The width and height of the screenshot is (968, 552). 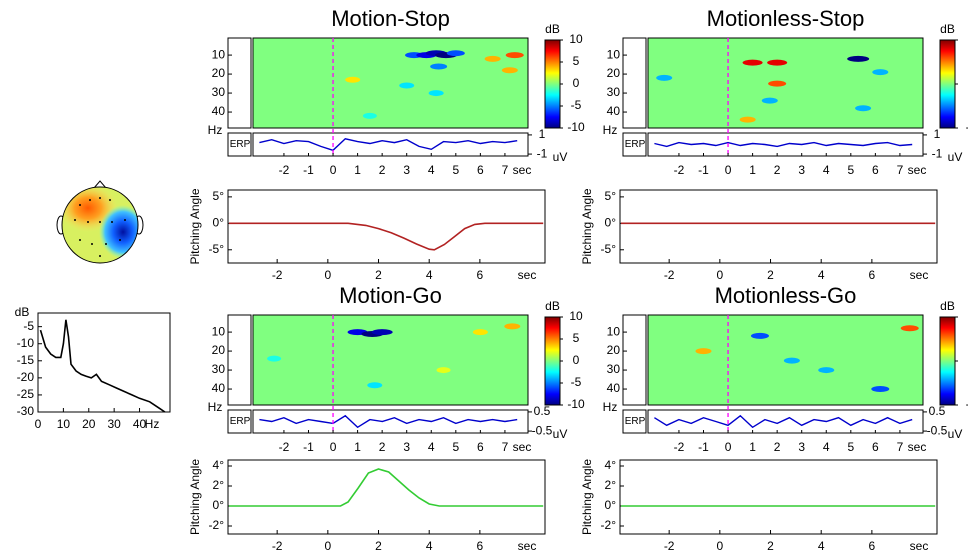 What do you see at coordinates (26, 394) in the screenshot?
I see `y-tick-label: -25` at bounding box center [26, 394].